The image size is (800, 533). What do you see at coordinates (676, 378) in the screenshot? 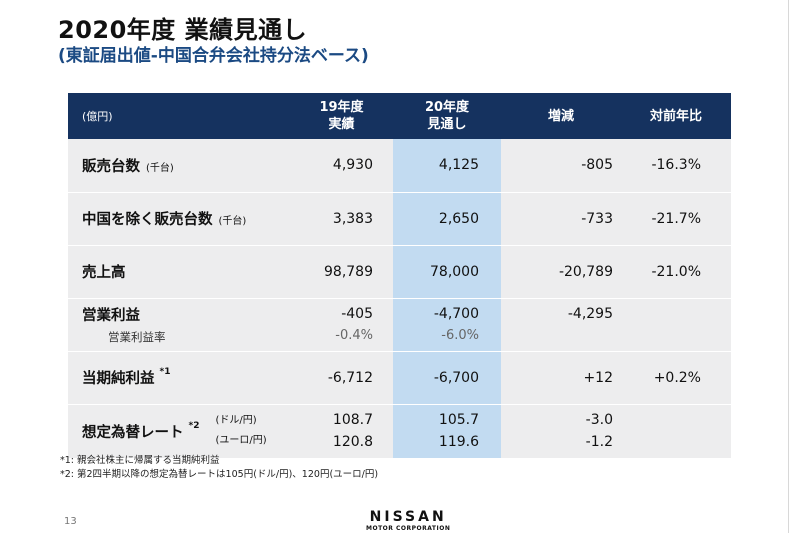
I see `yoy-value: +0.2%` at bounding box center [676, 378].